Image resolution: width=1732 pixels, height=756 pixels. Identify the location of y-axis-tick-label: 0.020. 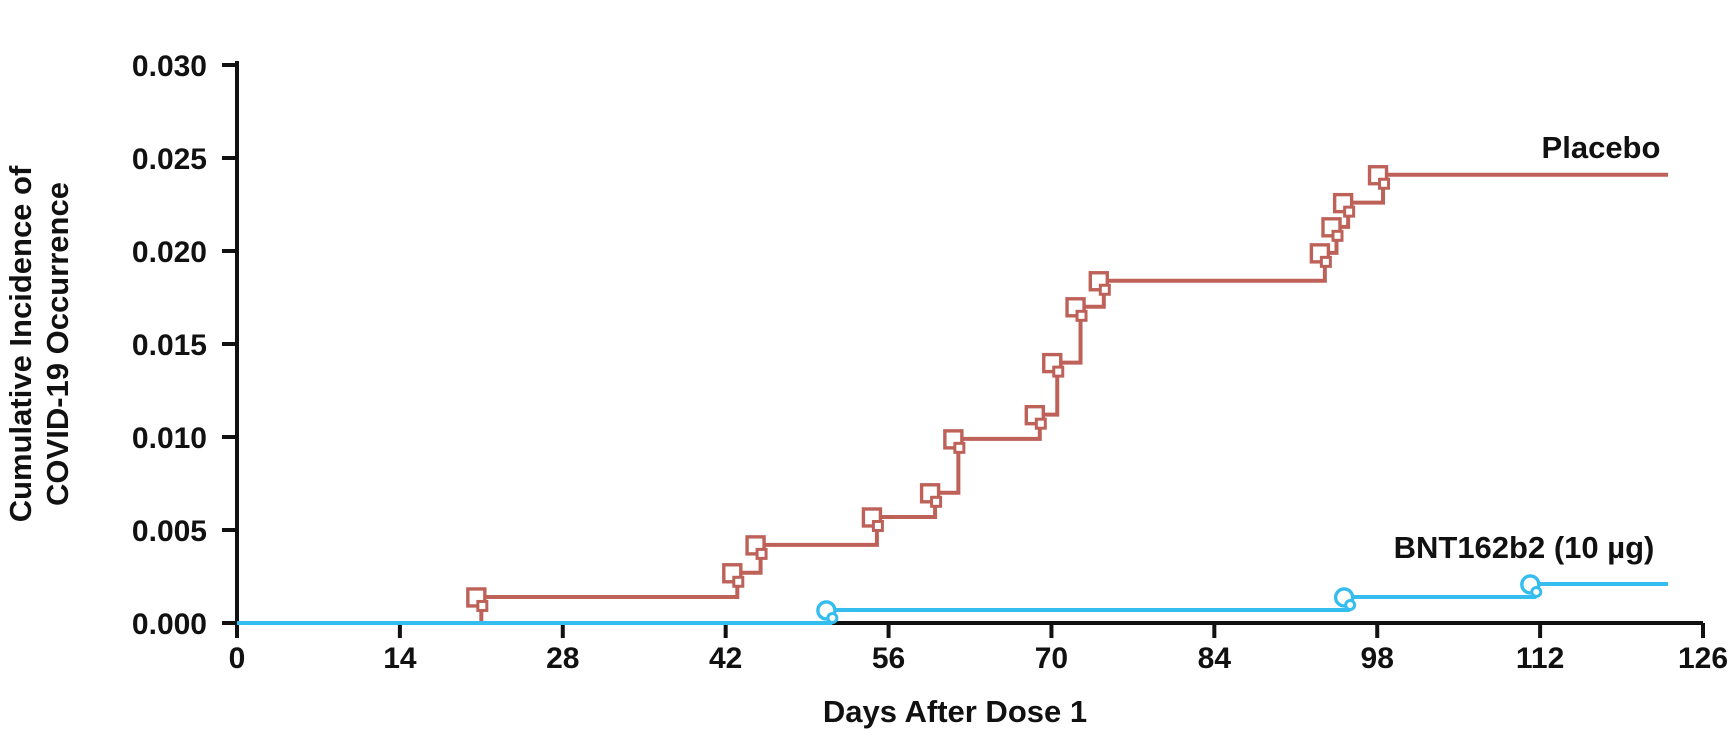
(169, 252).